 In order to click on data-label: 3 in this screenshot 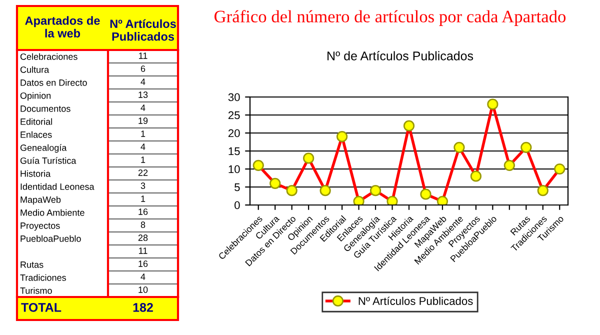, I will do `click(143, 185)`.